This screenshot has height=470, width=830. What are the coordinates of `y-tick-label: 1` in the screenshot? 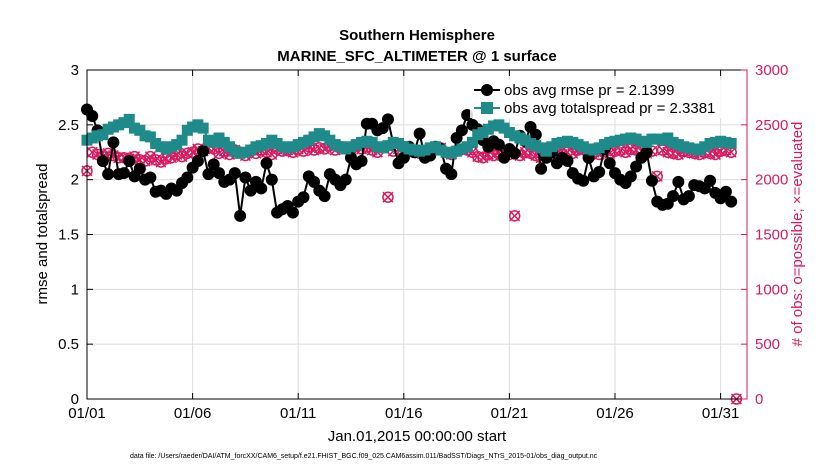 It's located at (75, 289).